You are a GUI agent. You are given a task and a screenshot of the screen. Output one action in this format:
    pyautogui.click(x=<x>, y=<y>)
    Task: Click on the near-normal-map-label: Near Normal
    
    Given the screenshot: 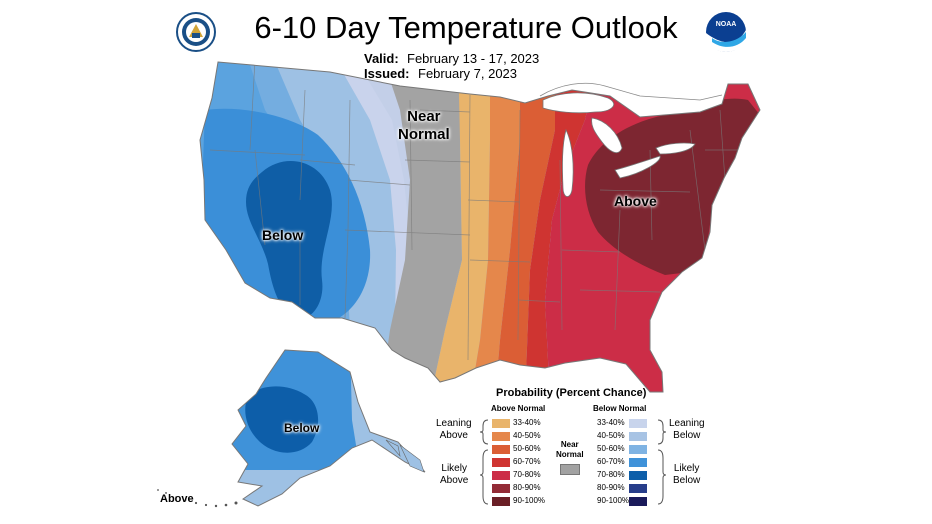 What is the action you would take?
    pyautogui.click(x=424, y=126)
    